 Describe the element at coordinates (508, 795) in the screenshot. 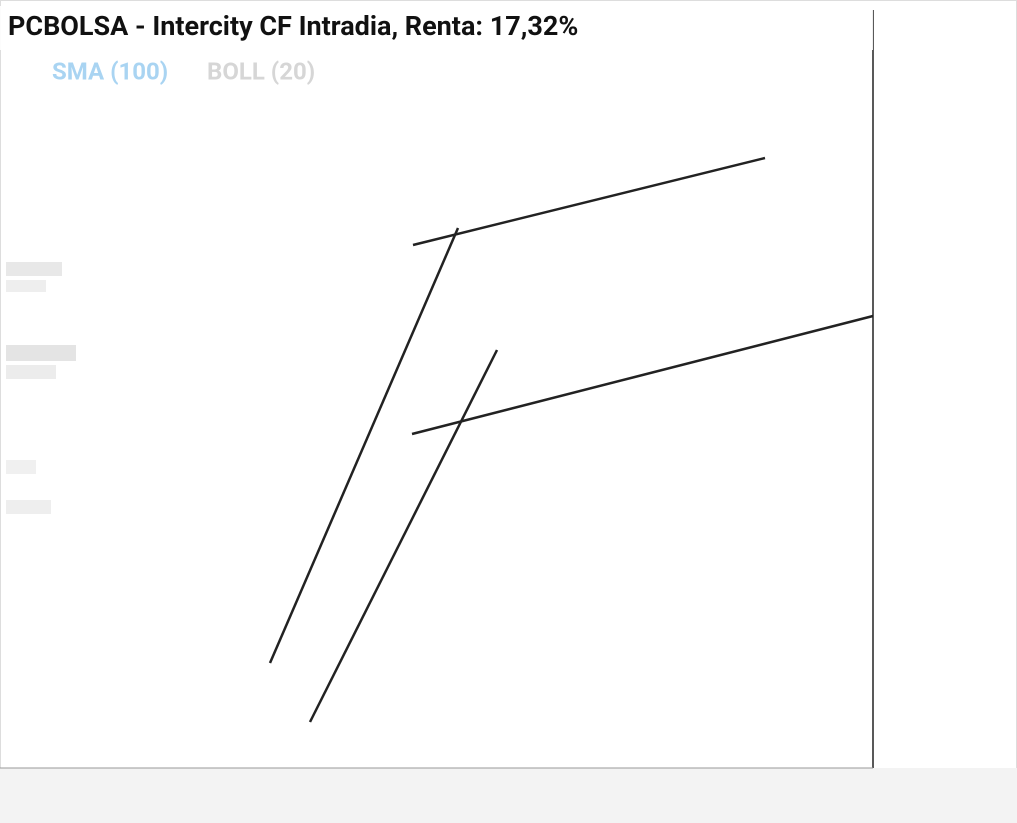

I see `x-axis-band` at that location.